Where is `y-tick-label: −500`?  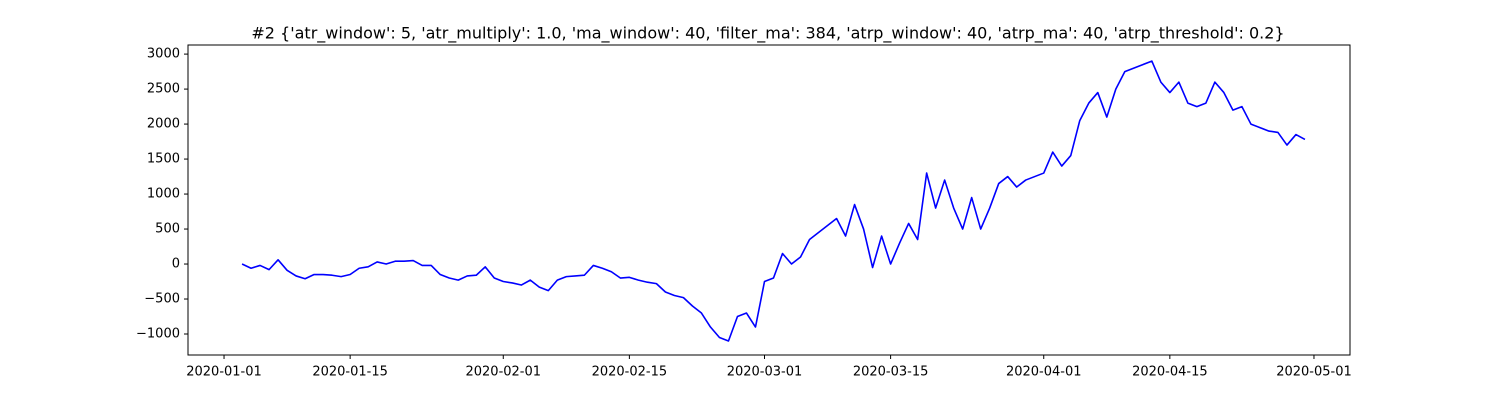
y-tick-label: −500 is located at coordinates (162, 299).